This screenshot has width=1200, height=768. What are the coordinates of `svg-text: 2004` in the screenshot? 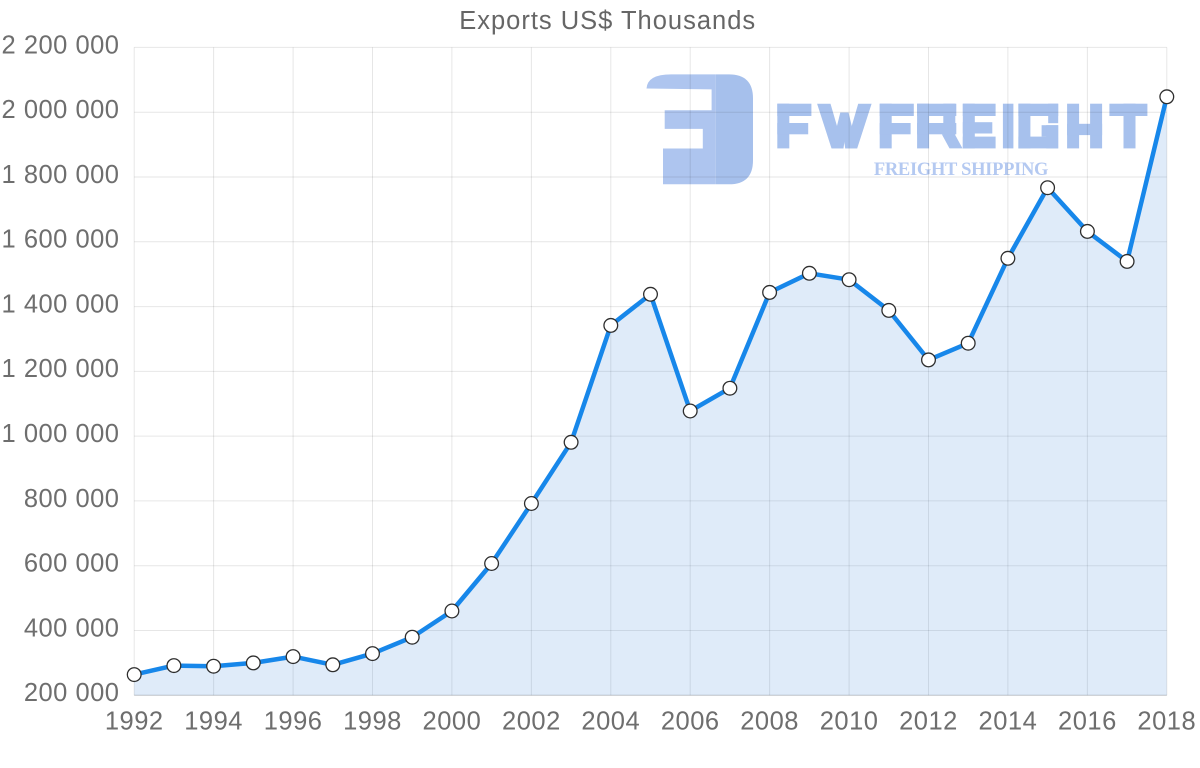 It's located at (610, 721).